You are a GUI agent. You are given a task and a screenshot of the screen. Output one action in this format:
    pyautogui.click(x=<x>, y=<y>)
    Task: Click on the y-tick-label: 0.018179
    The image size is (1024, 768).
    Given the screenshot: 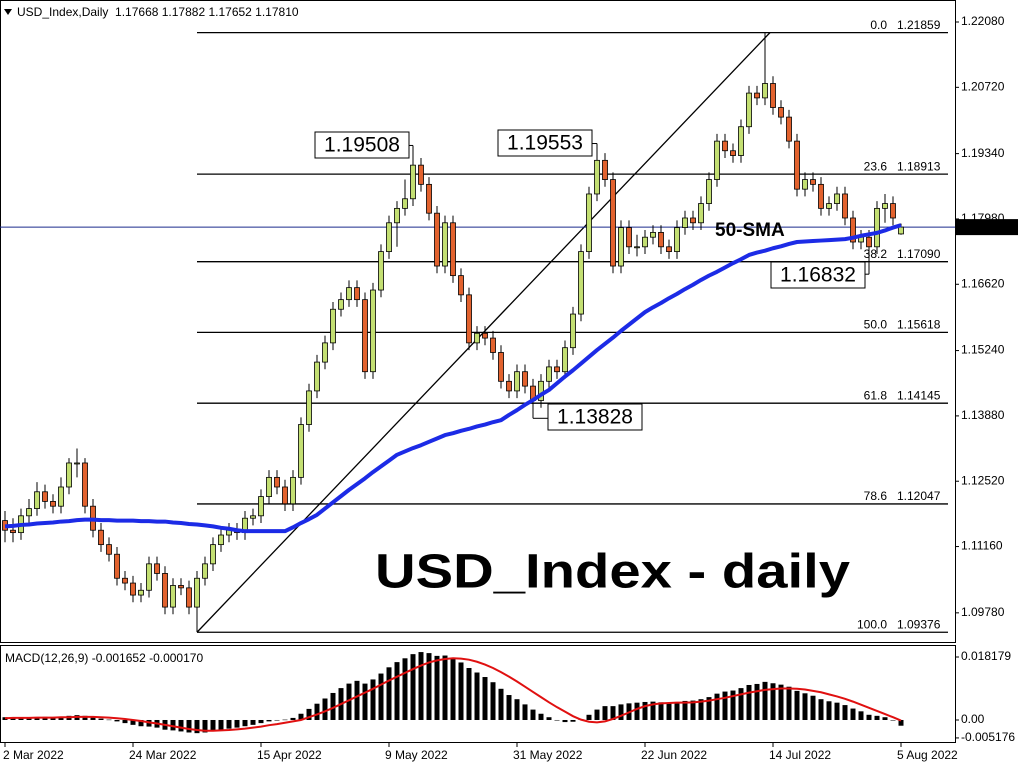 What is the action you would take?
    pyautogui.click(x=986, y=656)
    